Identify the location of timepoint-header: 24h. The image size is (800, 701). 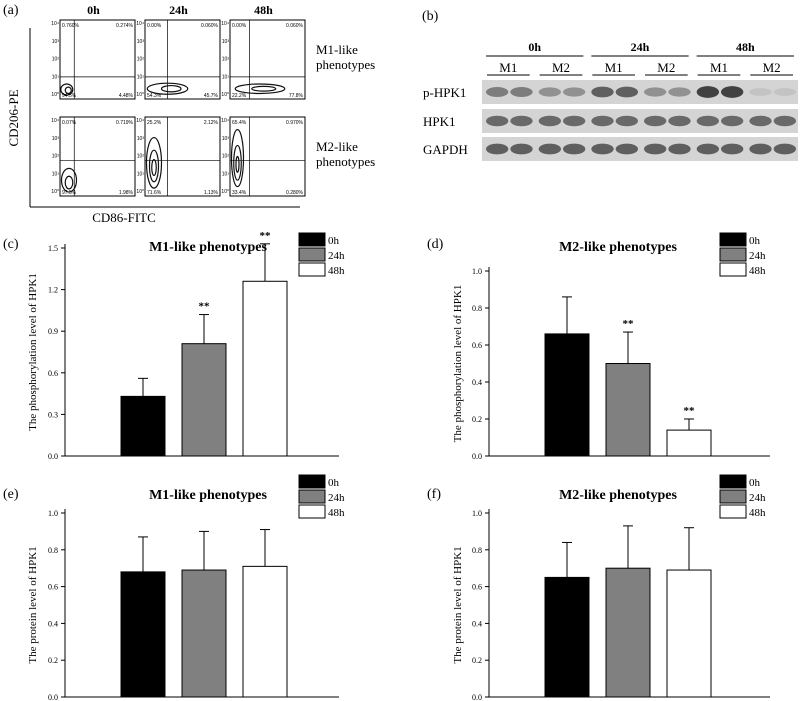
(640, 47).